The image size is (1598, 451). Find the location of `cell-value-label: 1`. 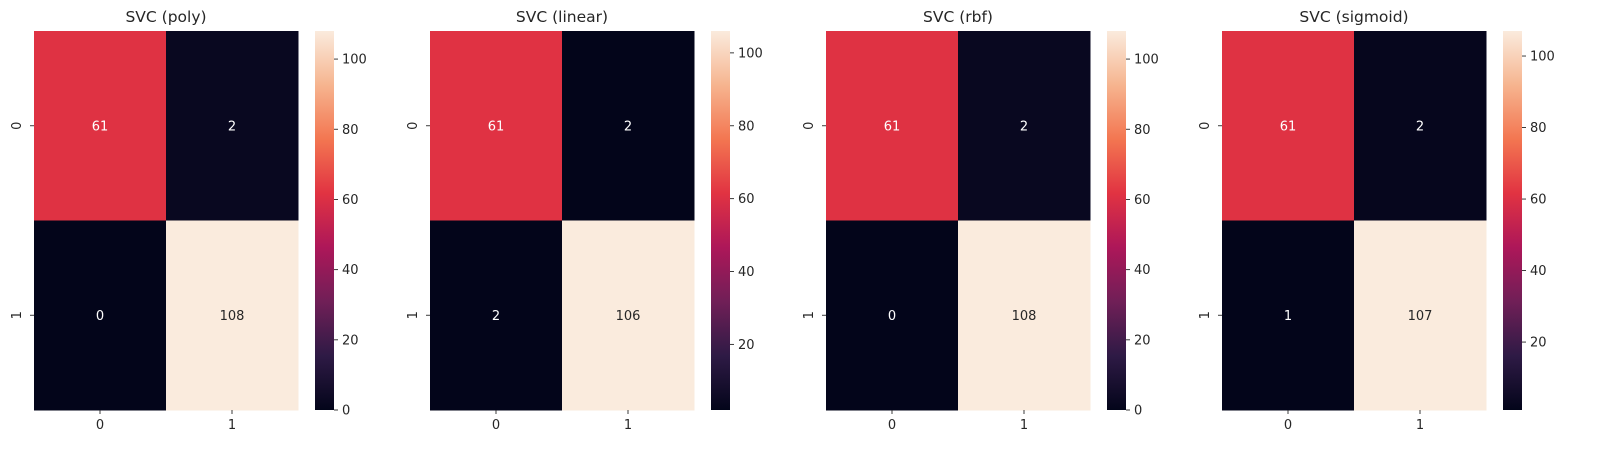

cell-value-label: 1 is located at coordinates (1288, 316).